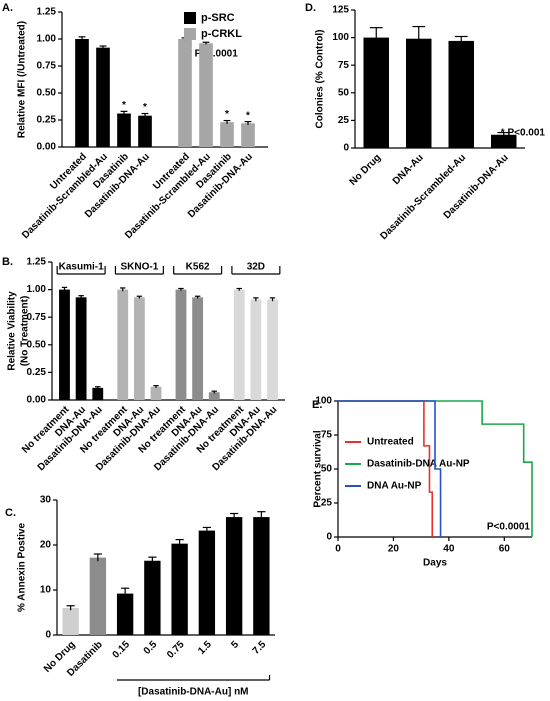 This screenshot has height=701, width=550. I want to click on y-axis-label: Colonies (% Control), so click(320, 79).